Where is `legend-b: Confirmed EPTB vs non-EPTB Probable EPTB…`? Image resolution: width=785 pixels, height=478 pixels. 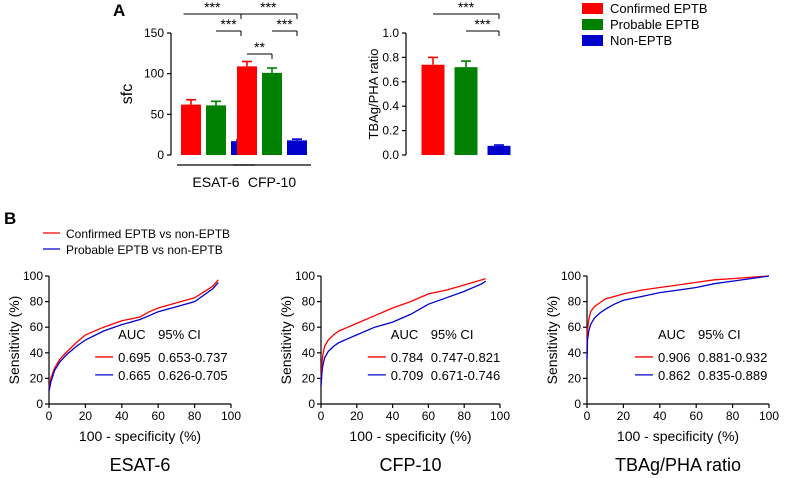 legend-b: Confirmed EPTB vs non-EPTB Probable EPTB… is located at coordinates (136, 242).